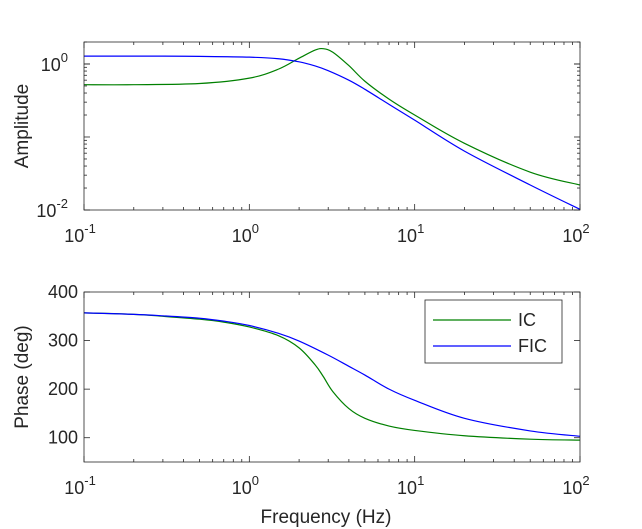 This screenshot has height=529, width=642. I want to click on legend-label-ic: IC, so click(527, 320).